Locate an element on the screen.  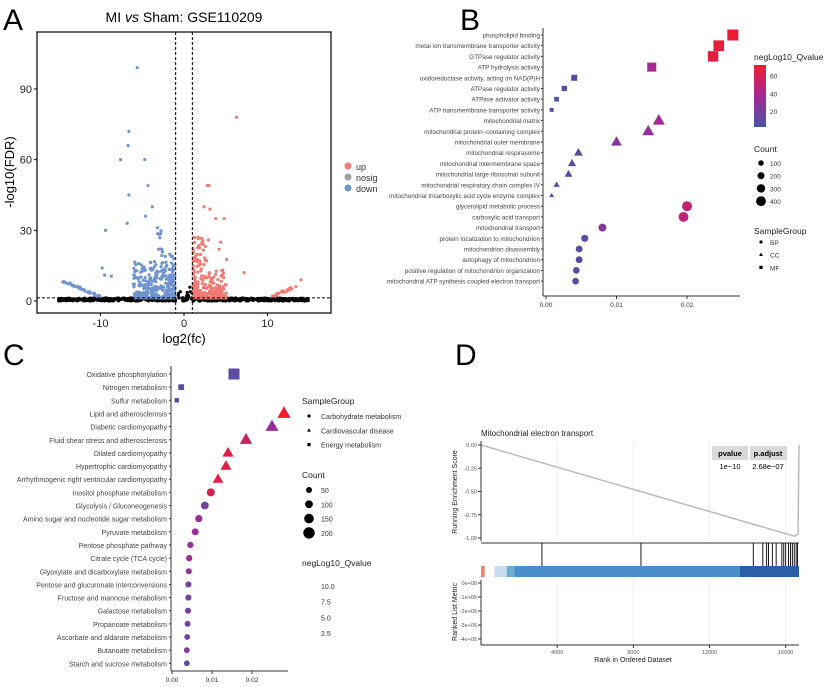
x-axis-label: Rank in Ordered Dataset is located at coordinates (632, 660).